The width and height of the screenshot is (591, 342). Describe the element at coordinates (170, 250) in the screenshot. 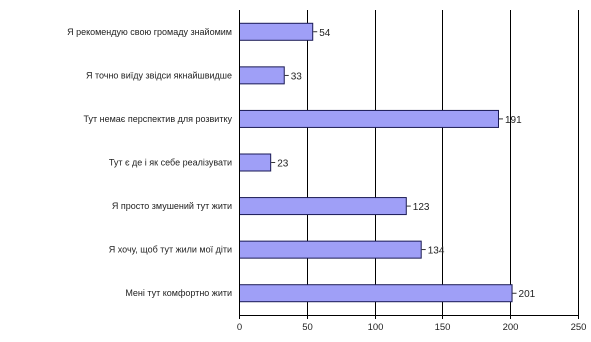

I see `category-label: Я хочу, щоб тут жили мої діти` at that location.